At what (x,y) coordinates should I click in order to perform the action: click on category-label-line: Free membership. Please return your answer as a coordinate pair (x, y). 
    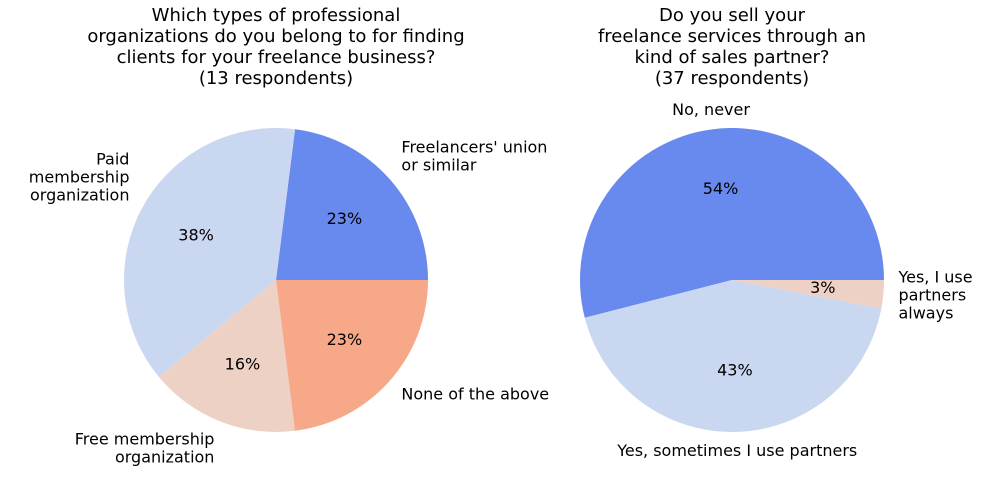
    Looking at the image, I should click on (145, 438).